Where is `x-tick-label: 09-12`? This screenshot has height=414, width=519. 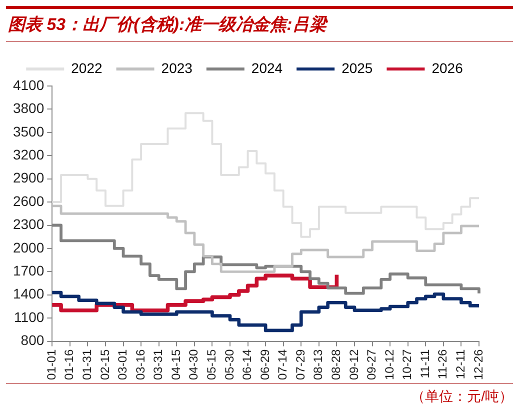
x-tick-label: 09-12 is located at coordinates (353, 364).